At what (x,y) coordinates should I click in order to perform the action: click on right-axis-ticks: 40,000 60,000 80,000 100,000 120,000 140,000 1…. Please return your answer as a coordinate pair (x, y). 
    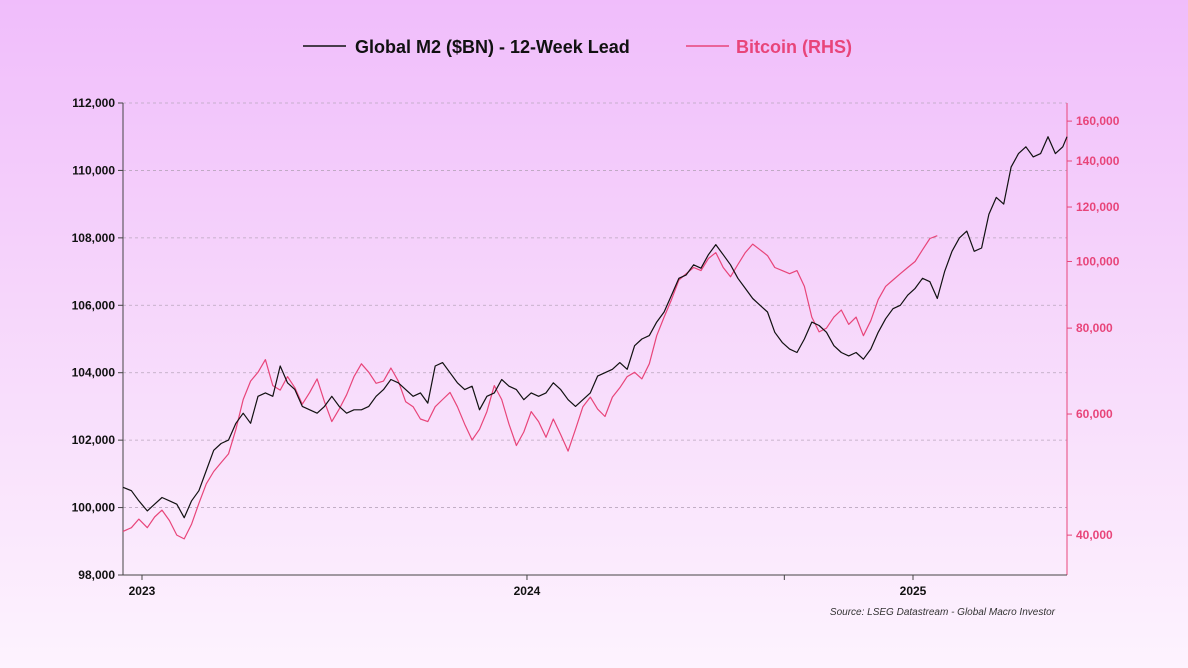
    Looking at the image, I should click on (1093, 328).